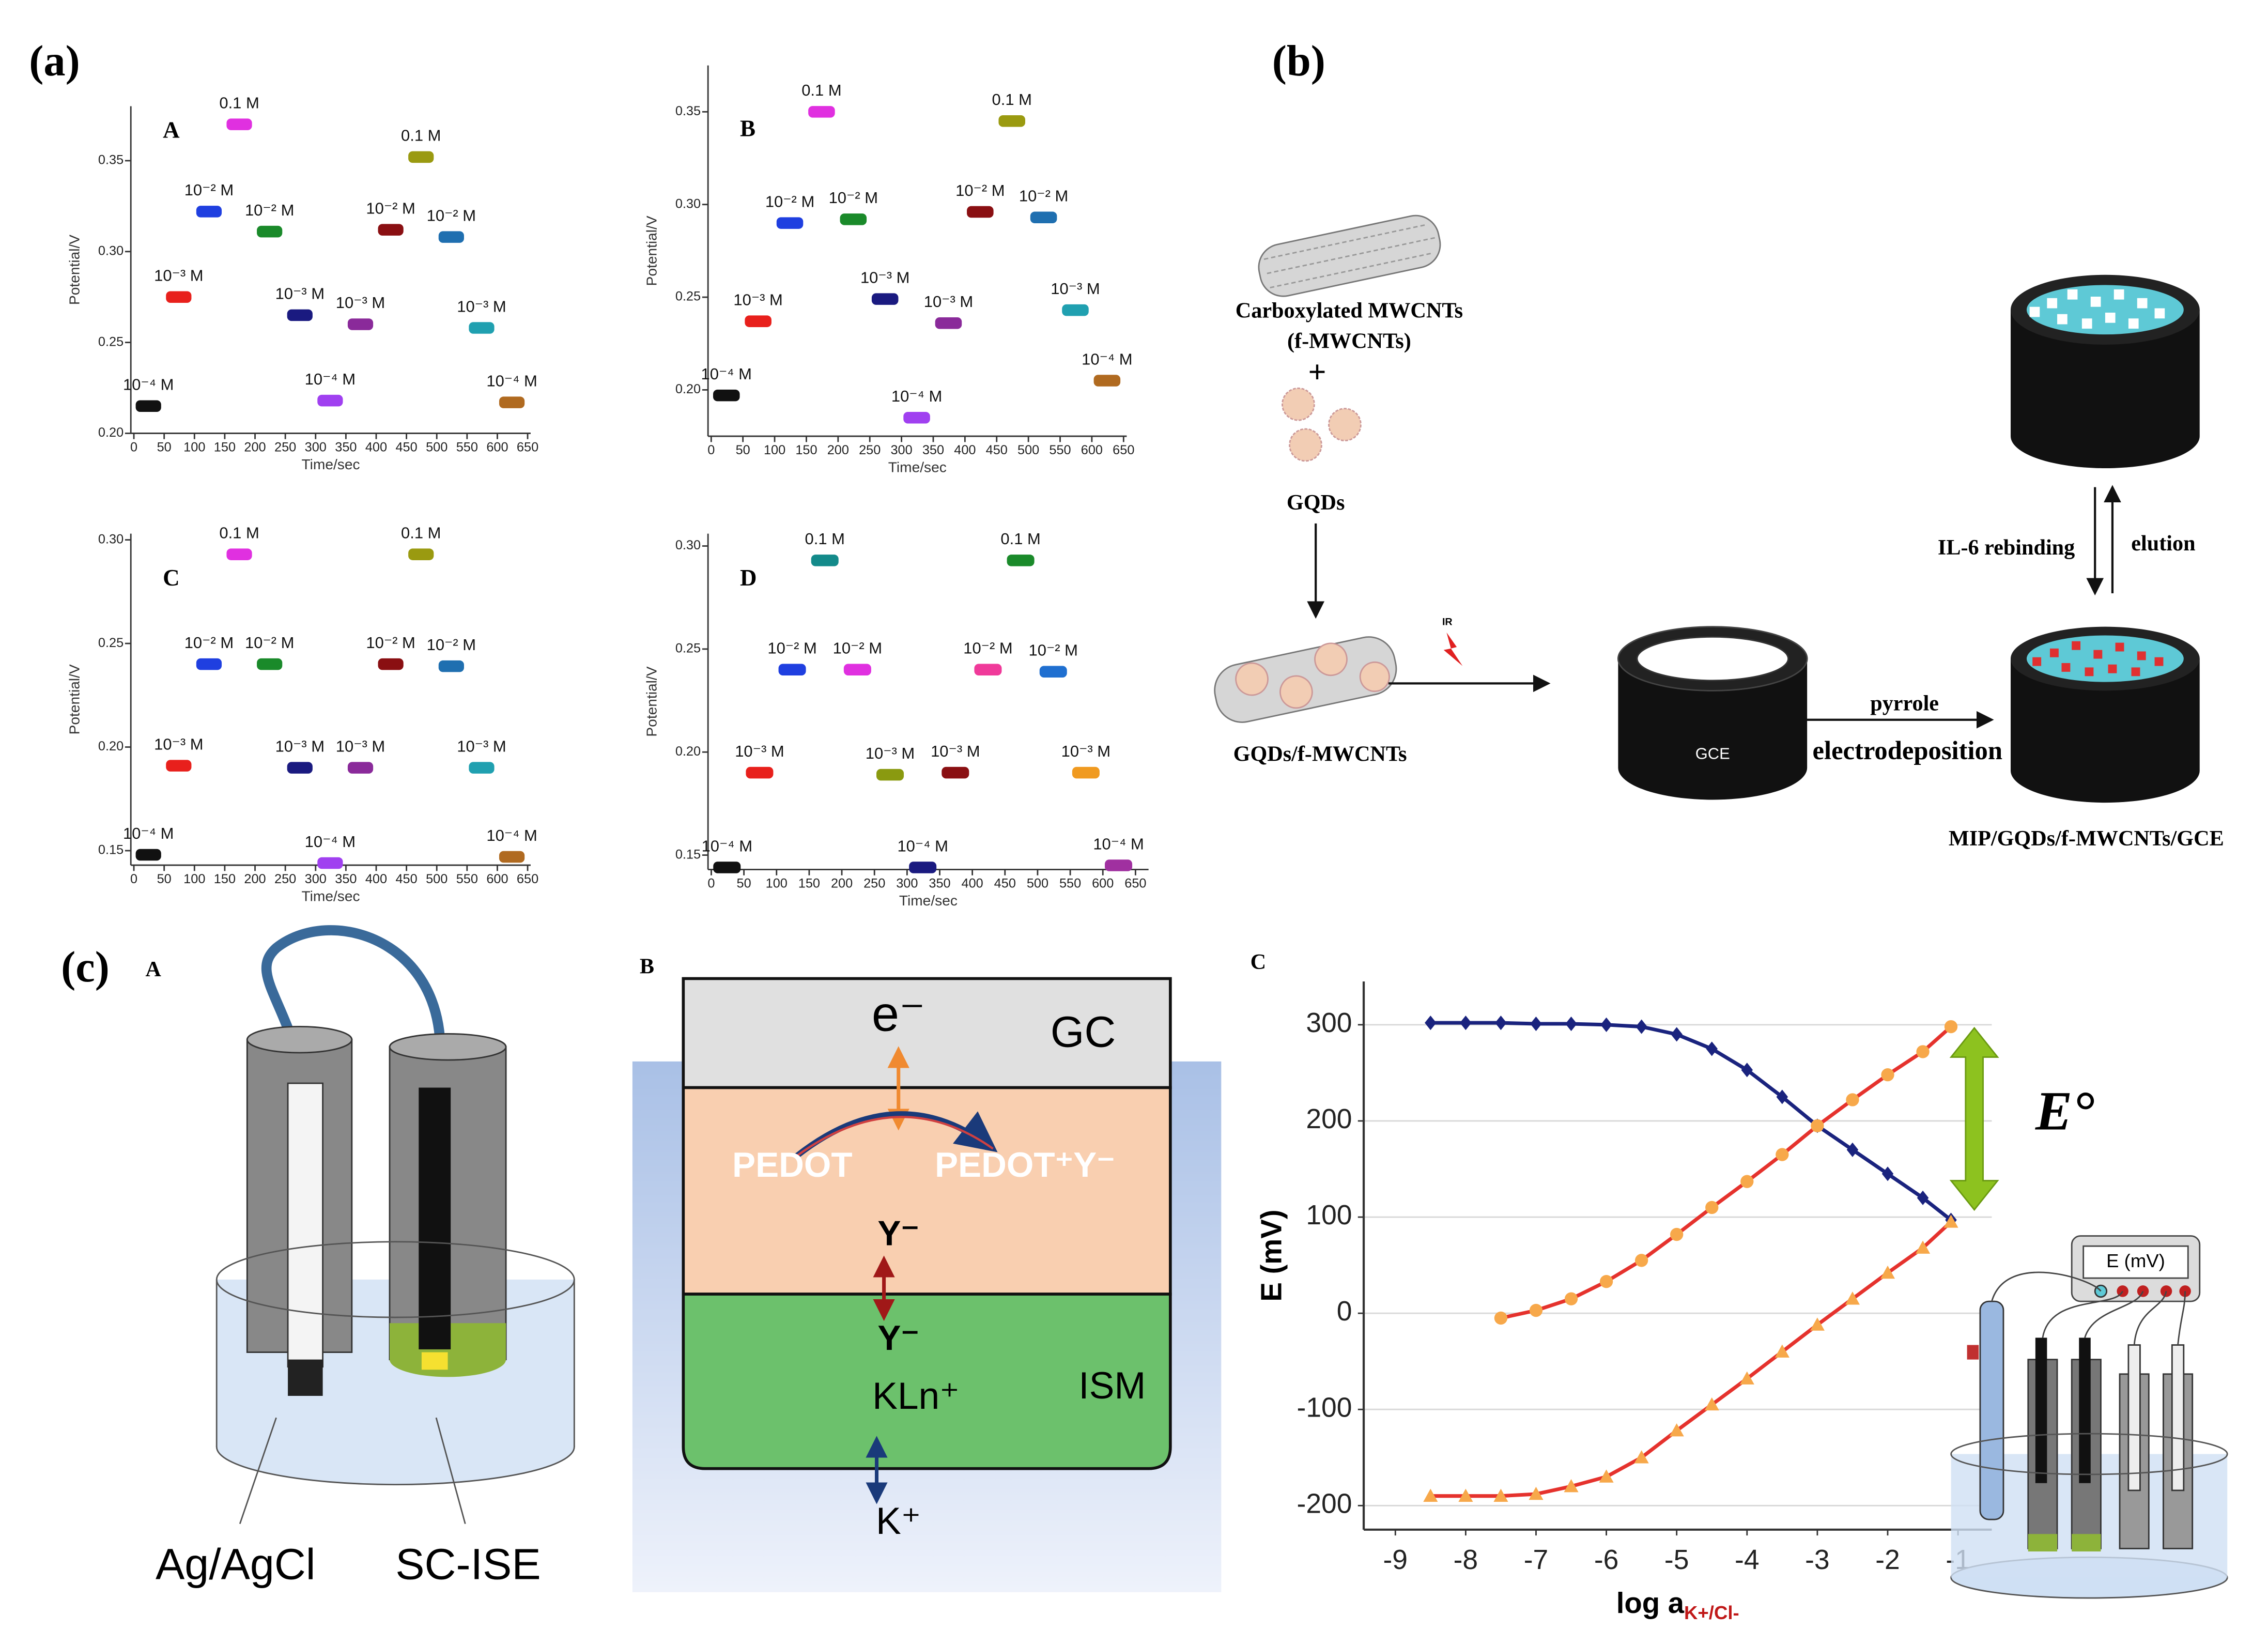 This screenshot has height=1630, width=2268. Describe the element at coordinates (2105, 730) in the screenshot. I see `electrode` at that location.